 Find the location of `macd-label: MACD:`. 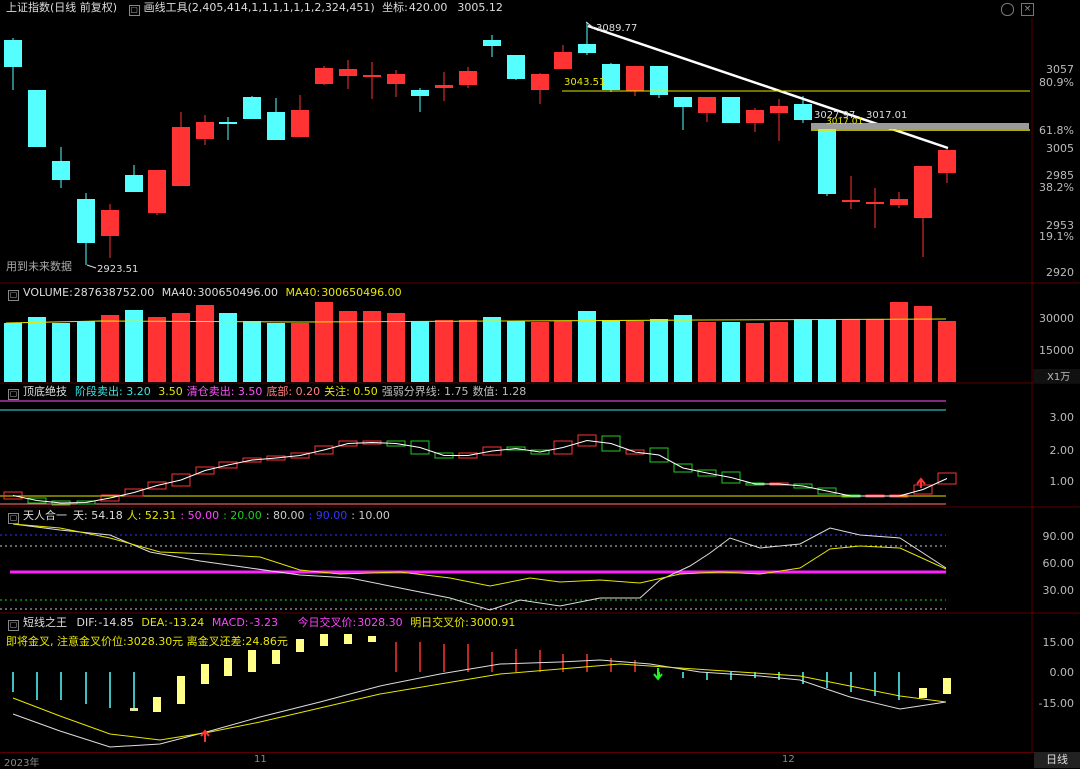

macd-label: MACD: is located at coordinates (230, 622).